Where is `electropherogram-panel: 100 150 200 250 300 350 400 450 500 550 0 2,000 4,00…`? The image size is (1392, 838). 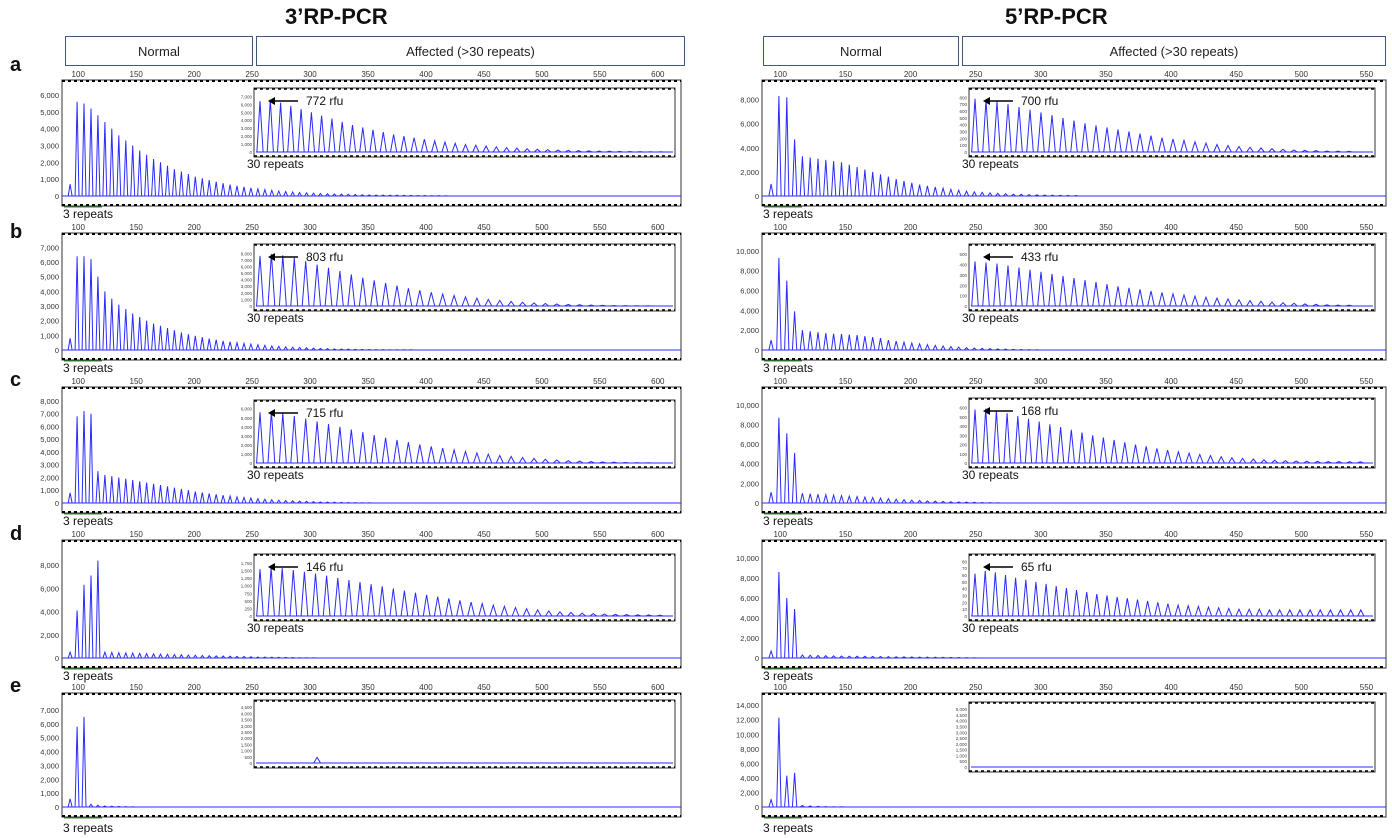 electropherogram-panel: 100 150 200 250 300 350 400 450 500 550 0 2,000 4,00… is located at coordinates (1061, 299).